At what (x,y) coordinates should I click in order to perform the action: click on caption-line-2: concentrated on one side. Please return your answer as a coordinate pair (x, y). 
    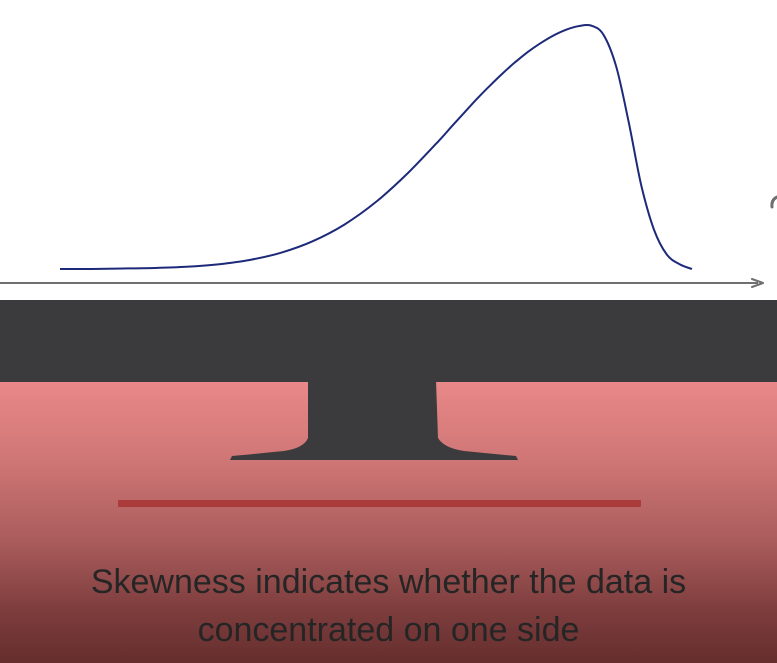
    Looking at the image, I should click on (388, 630).